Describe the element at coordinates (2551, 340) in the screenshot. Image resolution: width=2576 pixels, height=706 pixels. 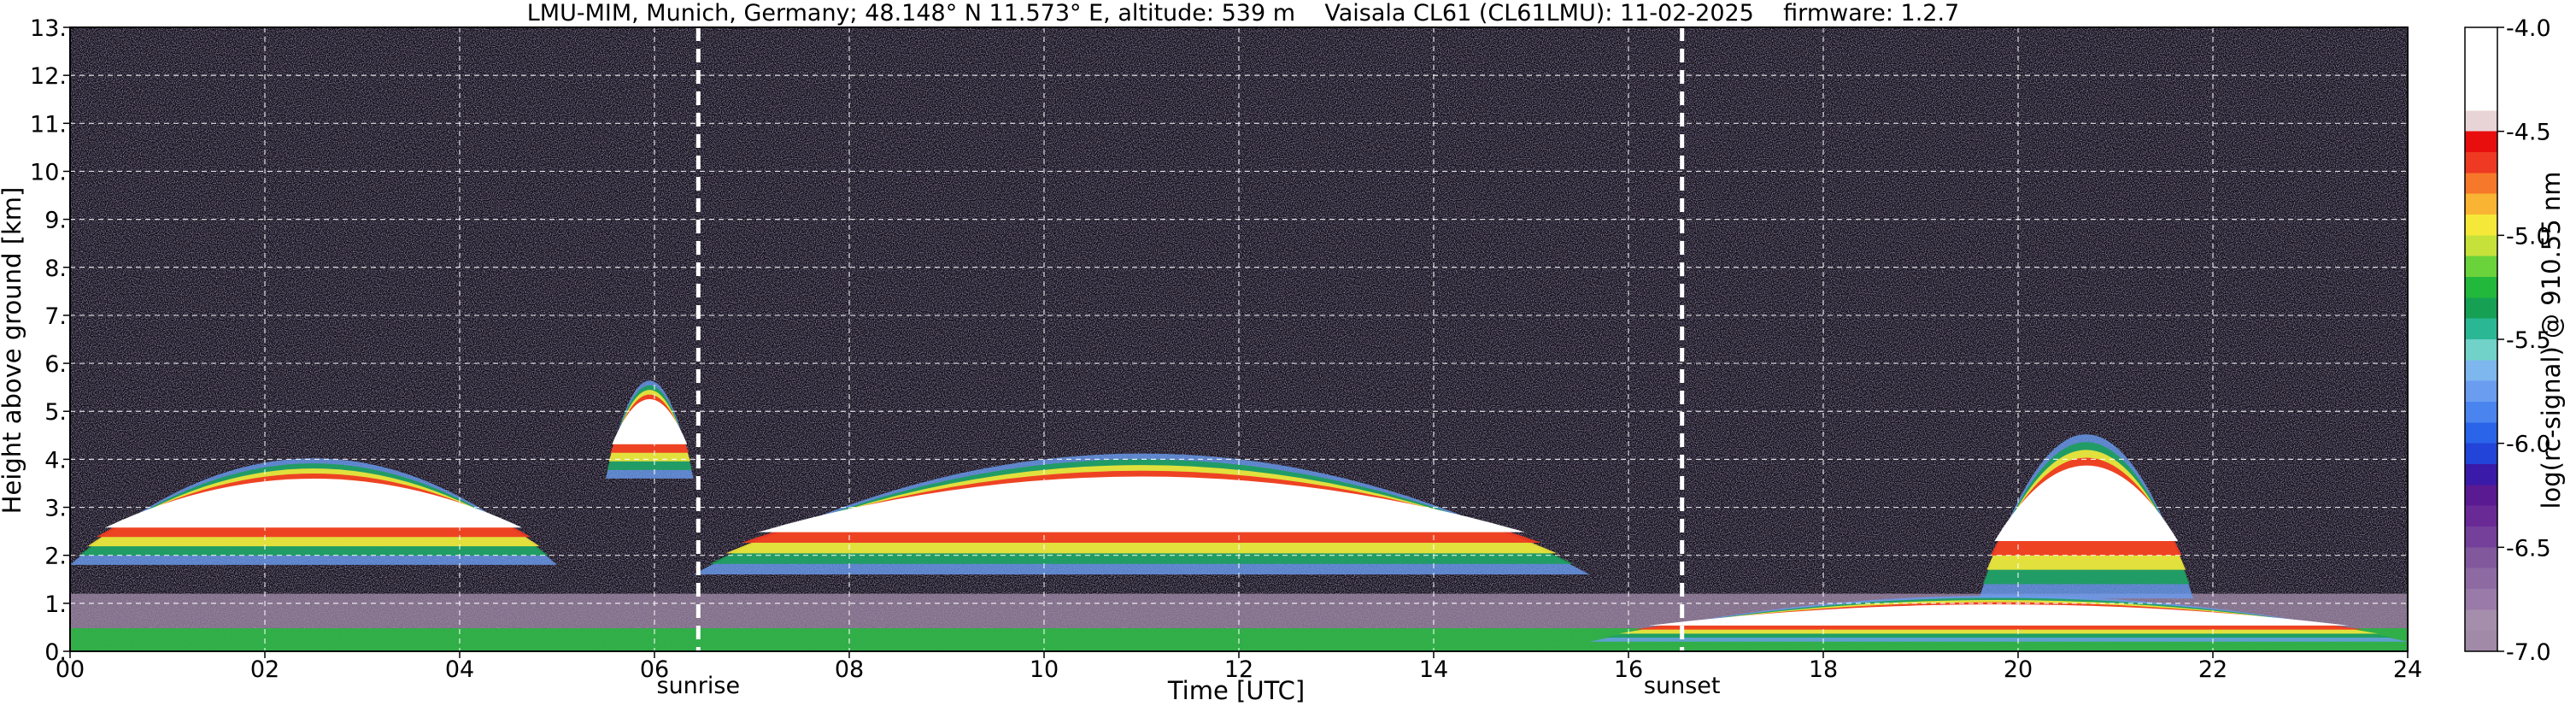
I see `colorbar-label: log(rc-signal) @ 910.55 nm` at that location.